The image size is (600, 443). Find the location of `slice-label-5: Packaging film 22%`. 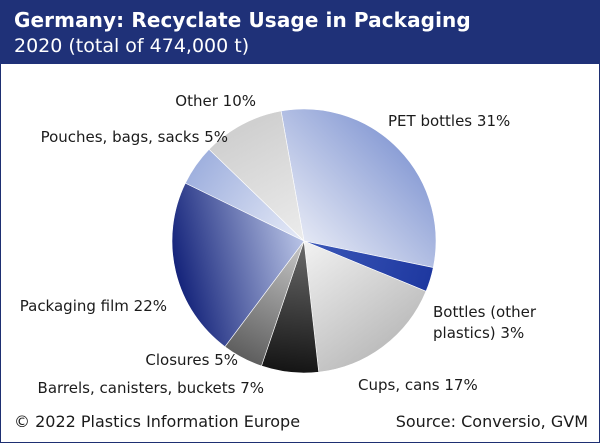

slice-label-5: Packaging film 22% is located at coordinates (93, 306).